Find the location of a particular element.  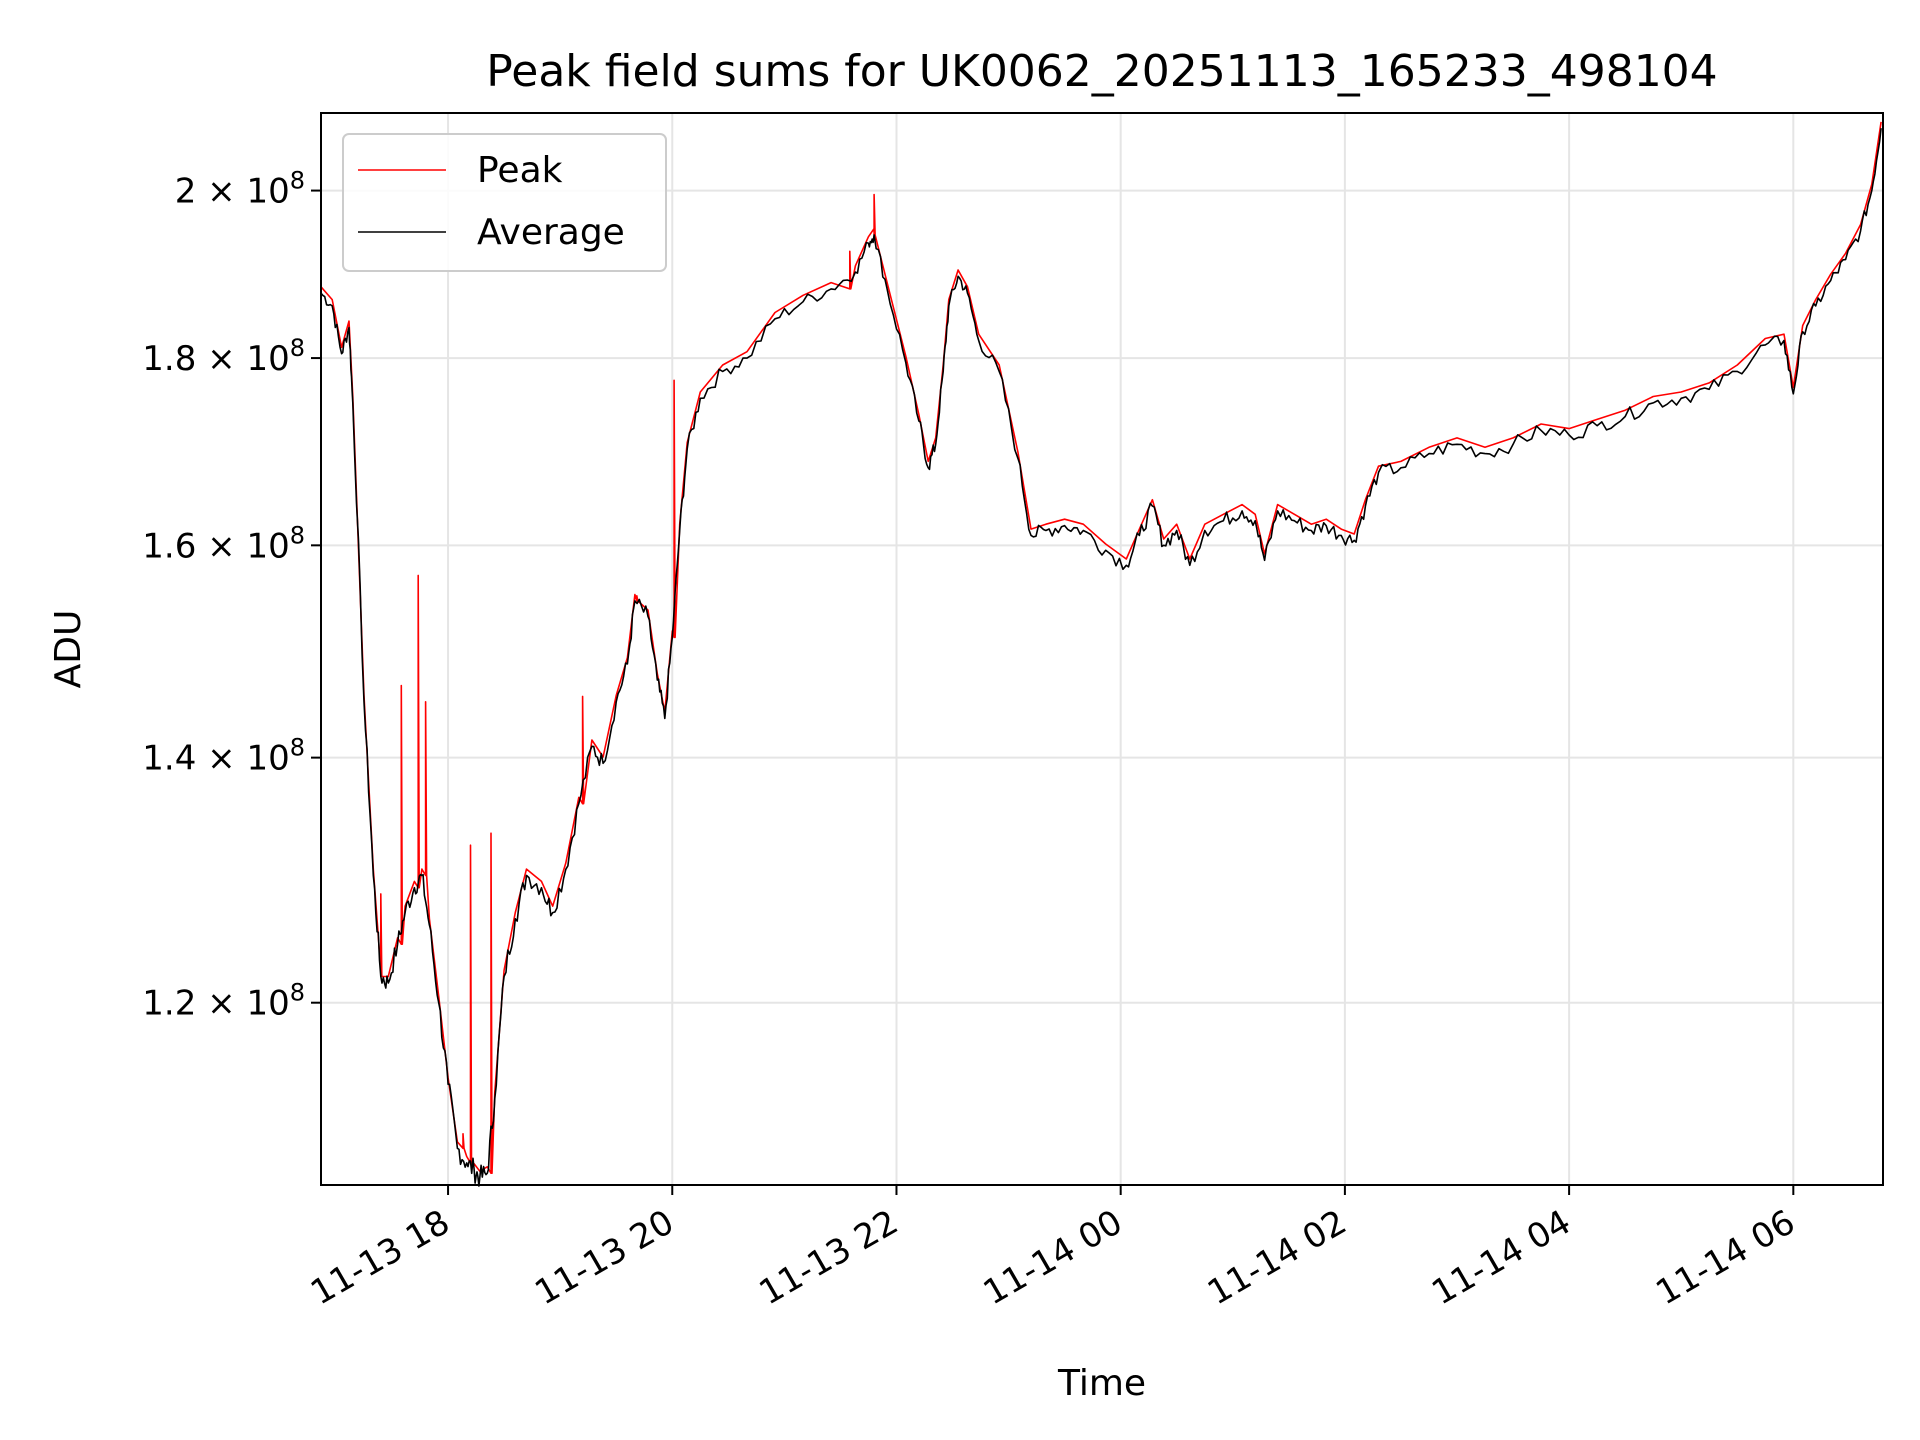

y-tick-label: 1.2 × 108 is located at coordinates (223, 1001).